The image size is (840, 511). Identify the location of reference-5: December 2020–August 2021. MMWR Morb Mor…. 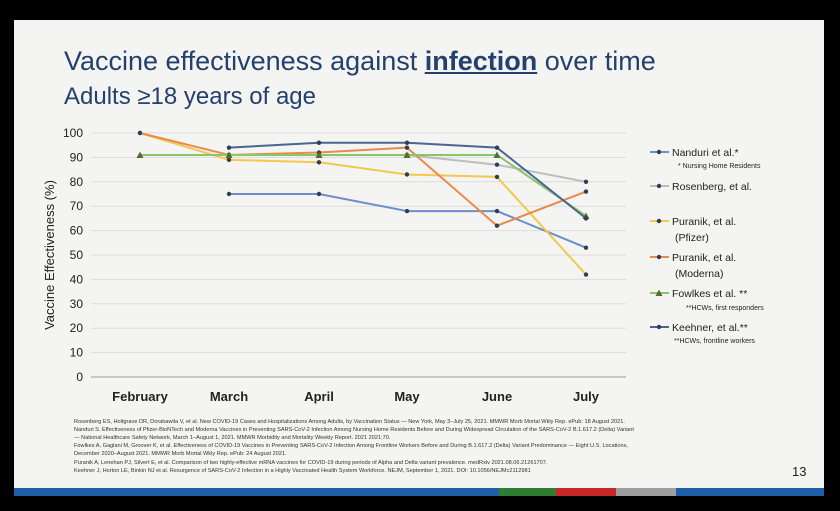
(180, 454).